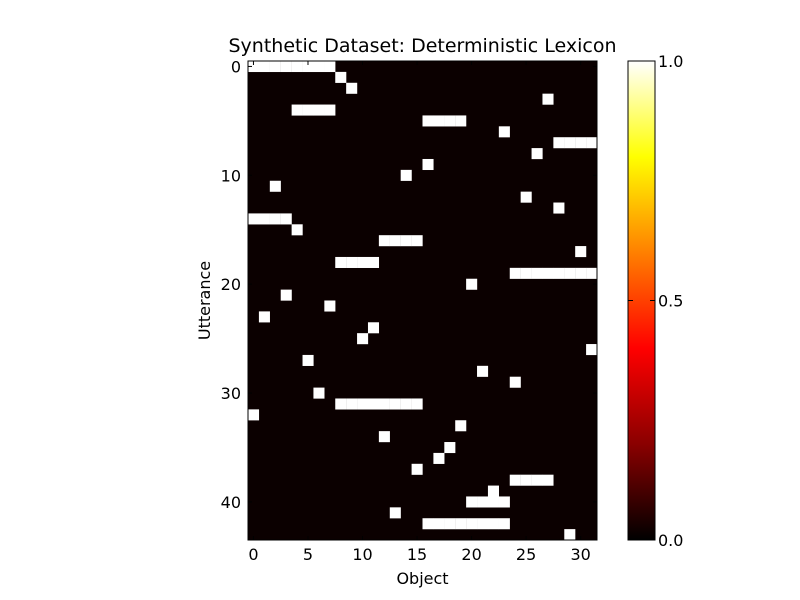 The width and height of the screenshot is (800, 600). I want to click on x-tick-label: 15, so click(417, 554).